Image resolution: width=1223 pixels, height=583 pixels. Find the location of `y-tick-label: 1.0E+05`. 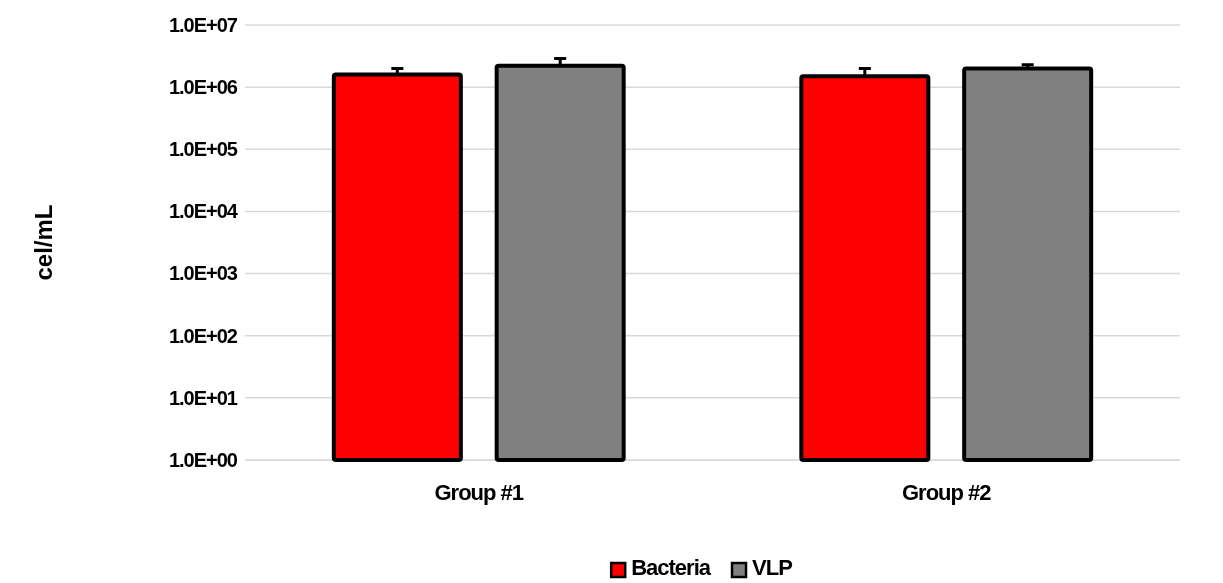

y-tick-label: 1.0E+05 is located at coordinates (203, 149).